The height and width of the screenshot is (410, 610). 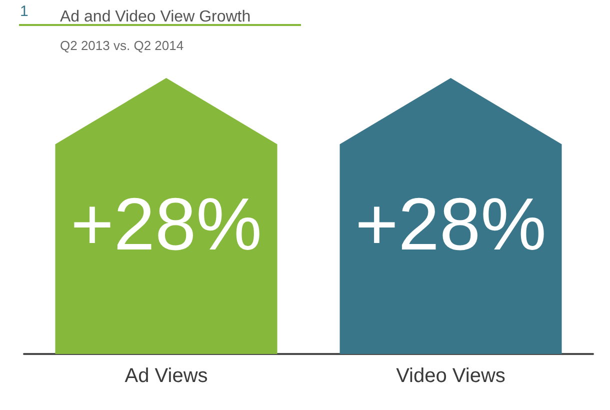 I want to click on x-tick-label: Video Views, so click(x=451, y=376).